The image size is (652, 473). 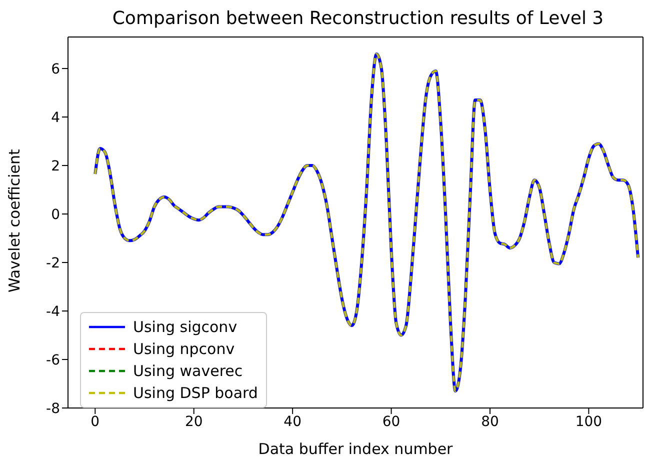 What do you see at coordinates (53, 408) in the screenshot?
I see `y-tick-label: -8` at bounding box center [53, 408].